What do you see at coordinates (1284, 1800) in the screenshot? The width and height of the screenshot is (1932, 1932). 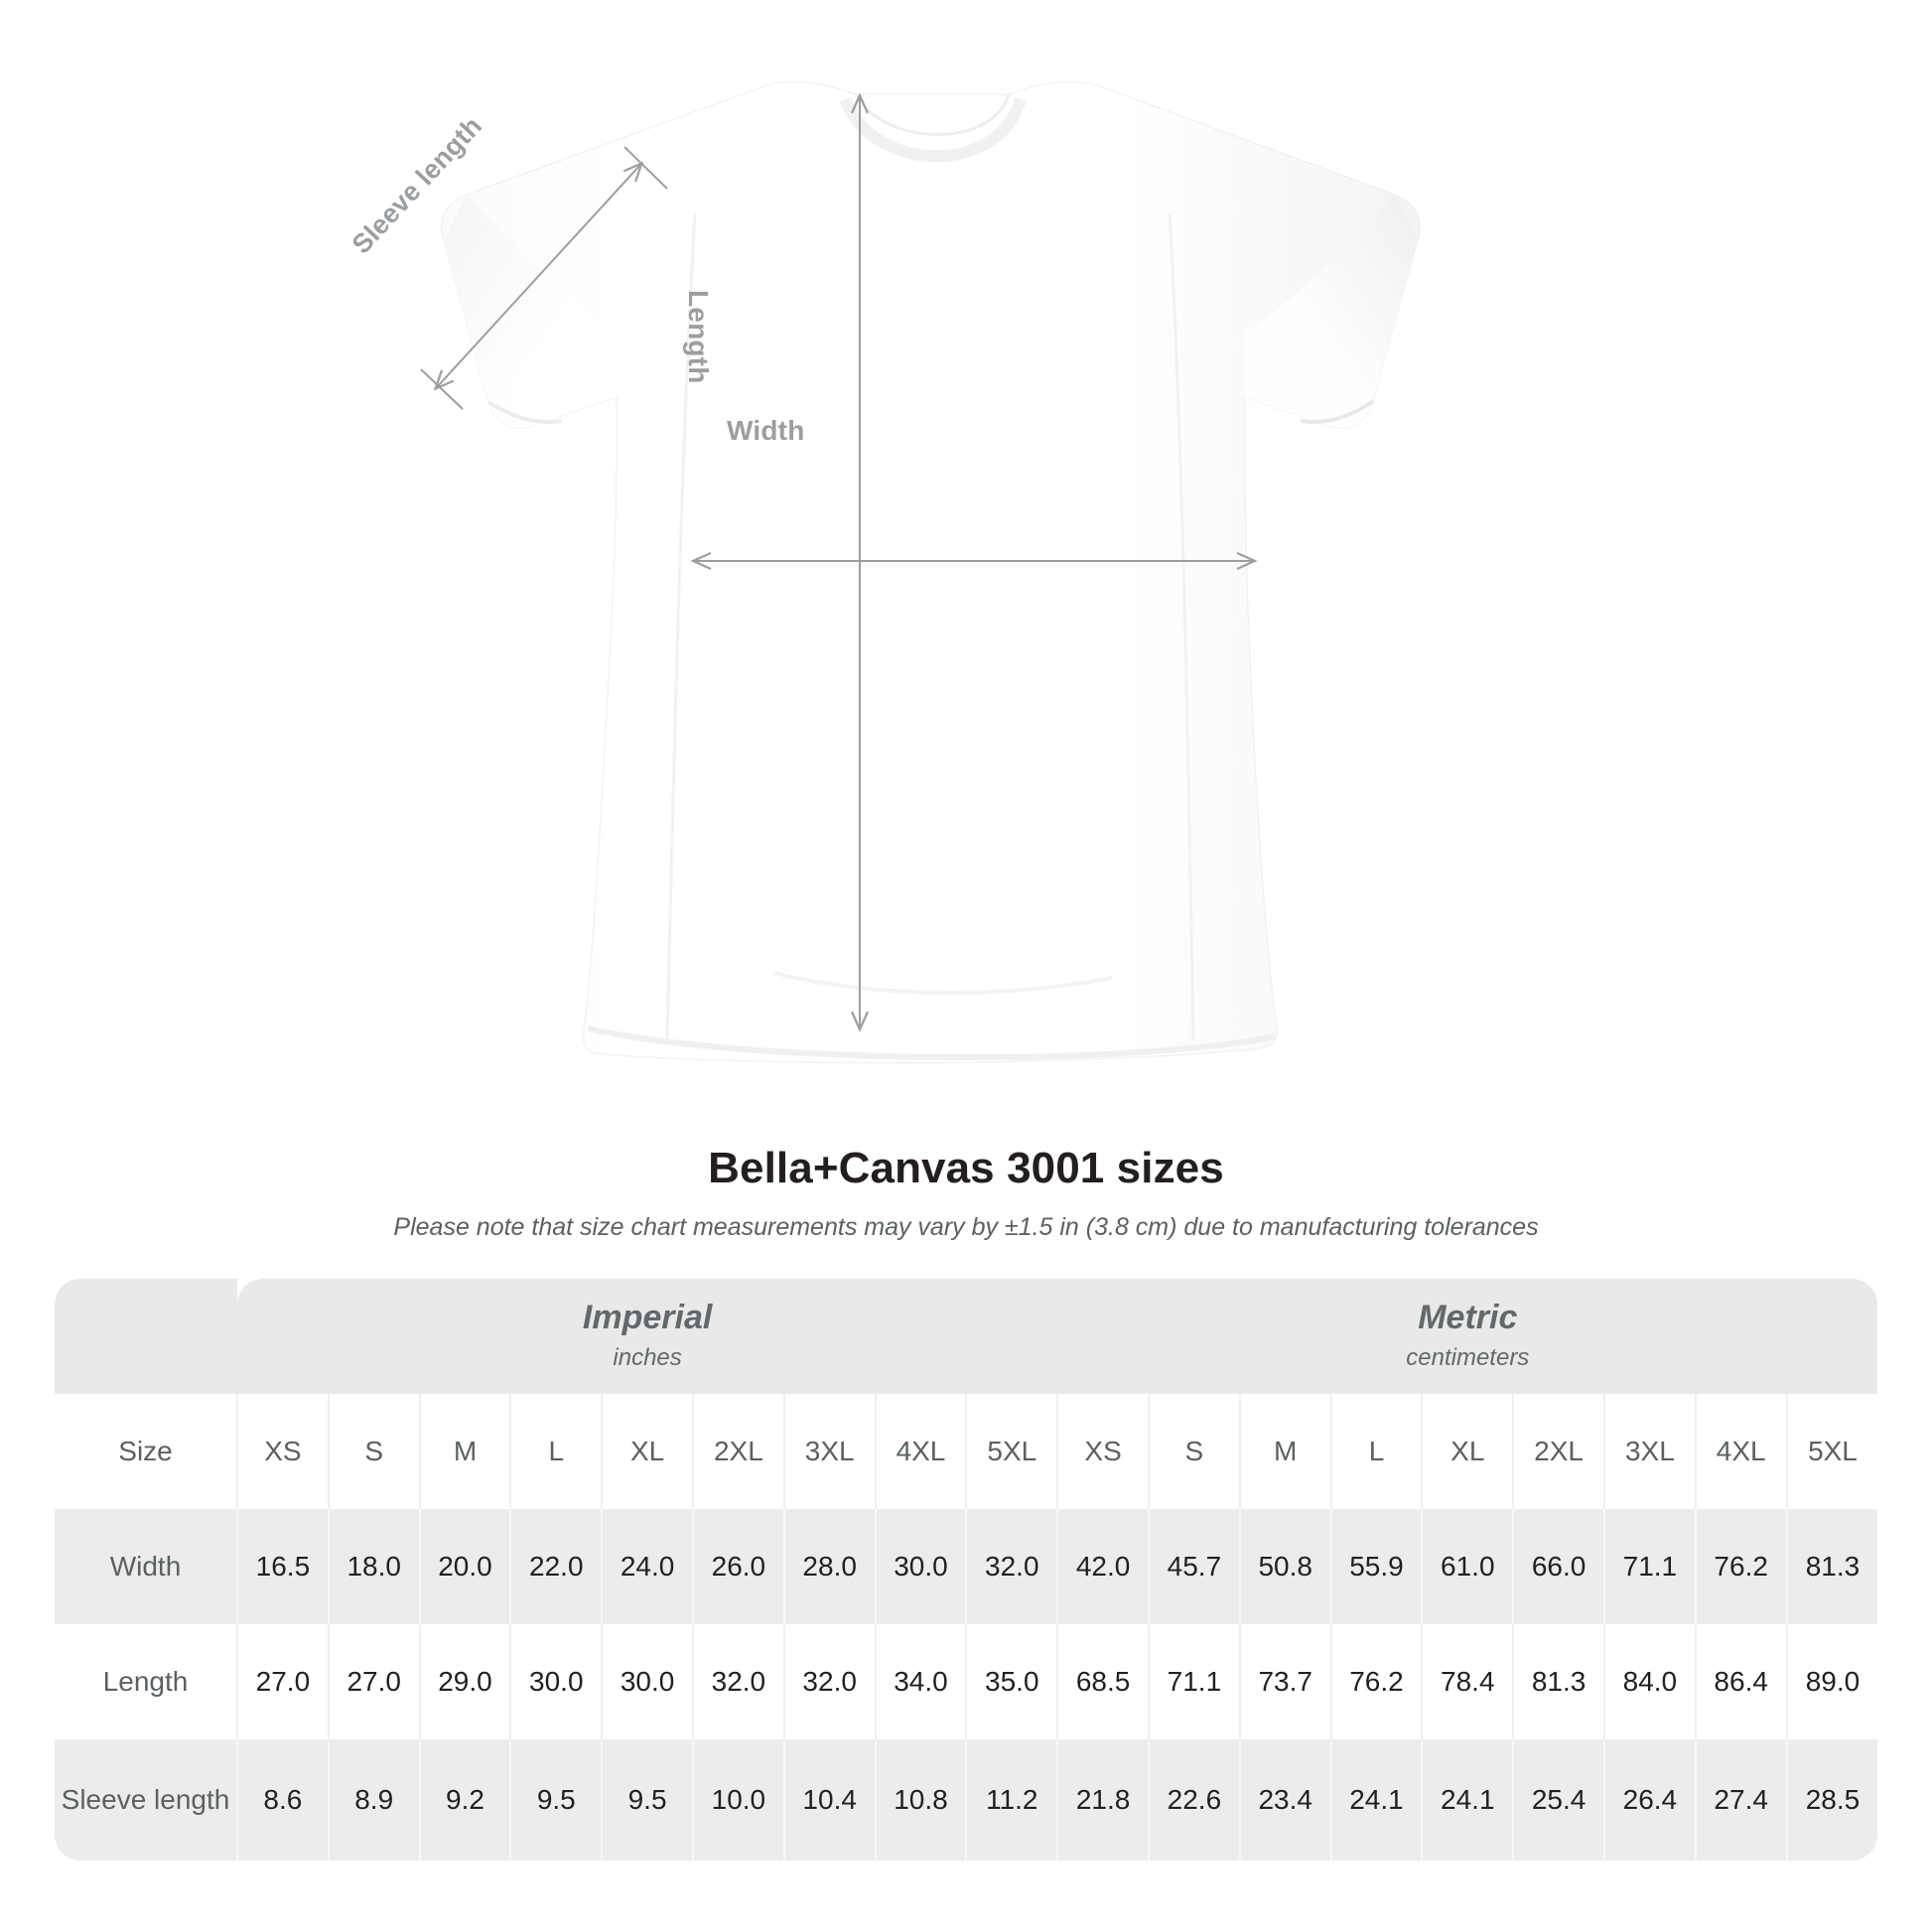 I see `cell-sleeve-met-m: 23.4` at bounding box center [1284, 1800].